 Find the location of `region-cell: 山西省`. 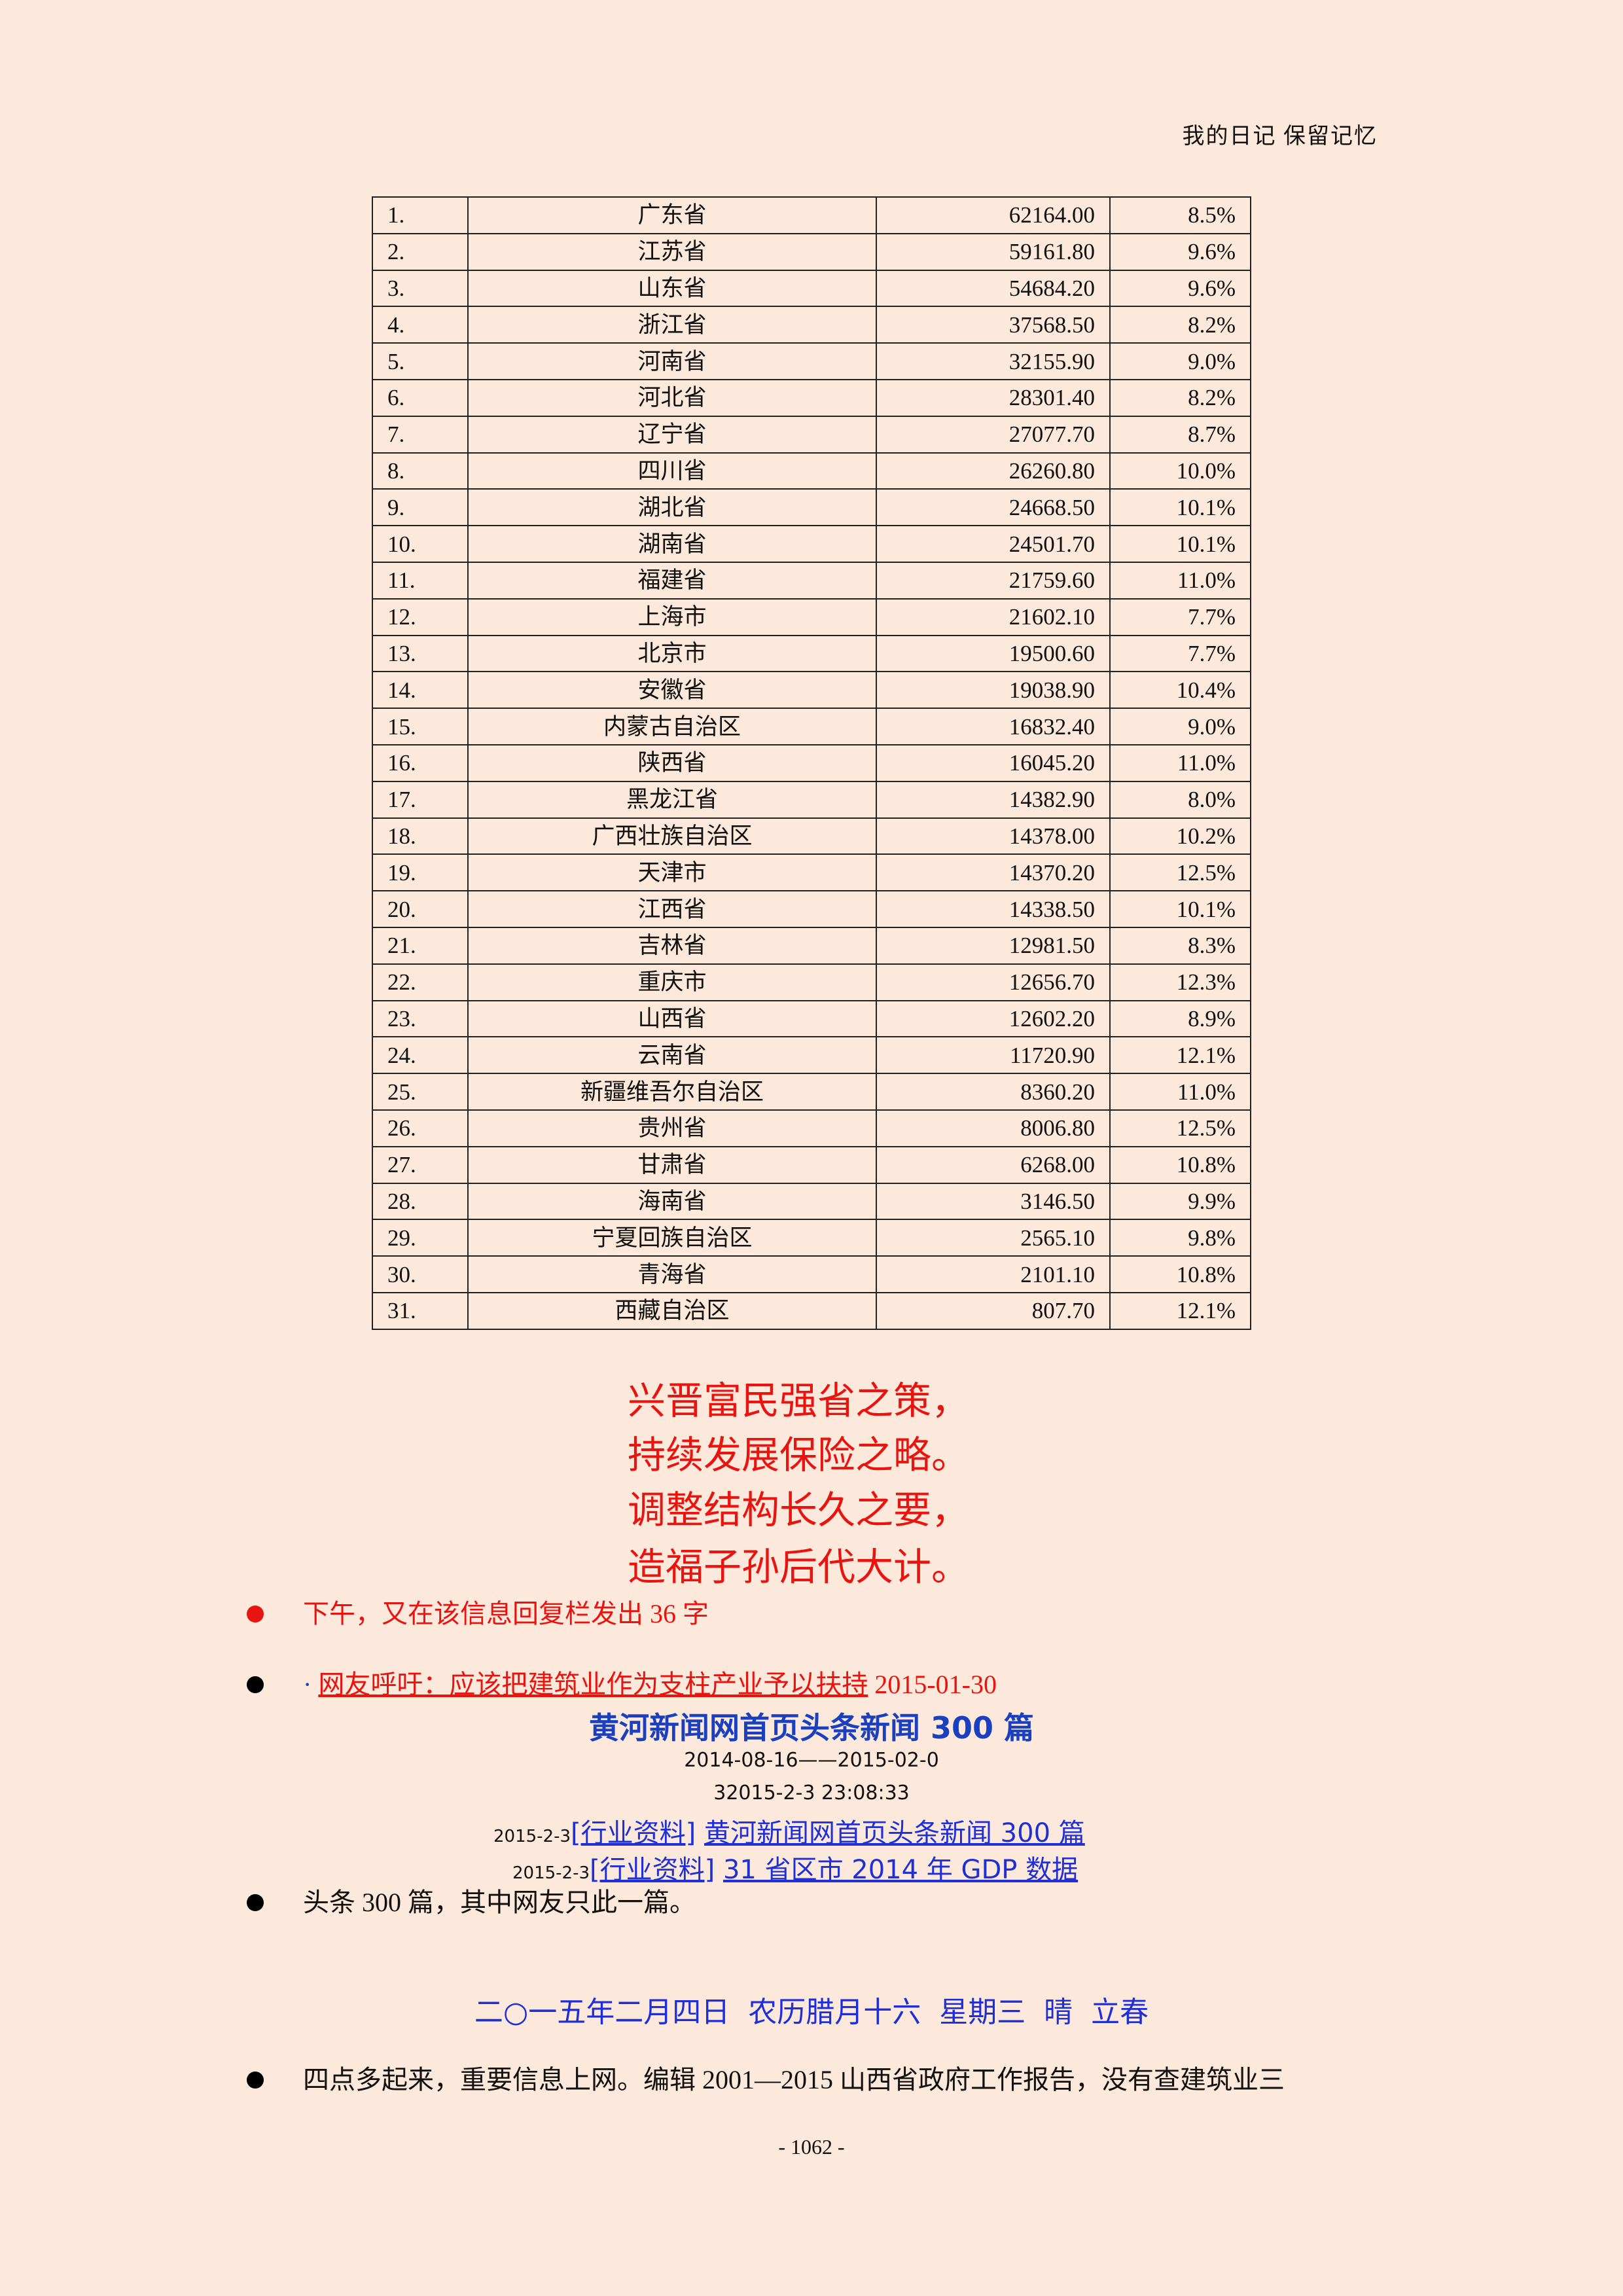

region-cell: 山西省 is located at coordinates (672, 1019).